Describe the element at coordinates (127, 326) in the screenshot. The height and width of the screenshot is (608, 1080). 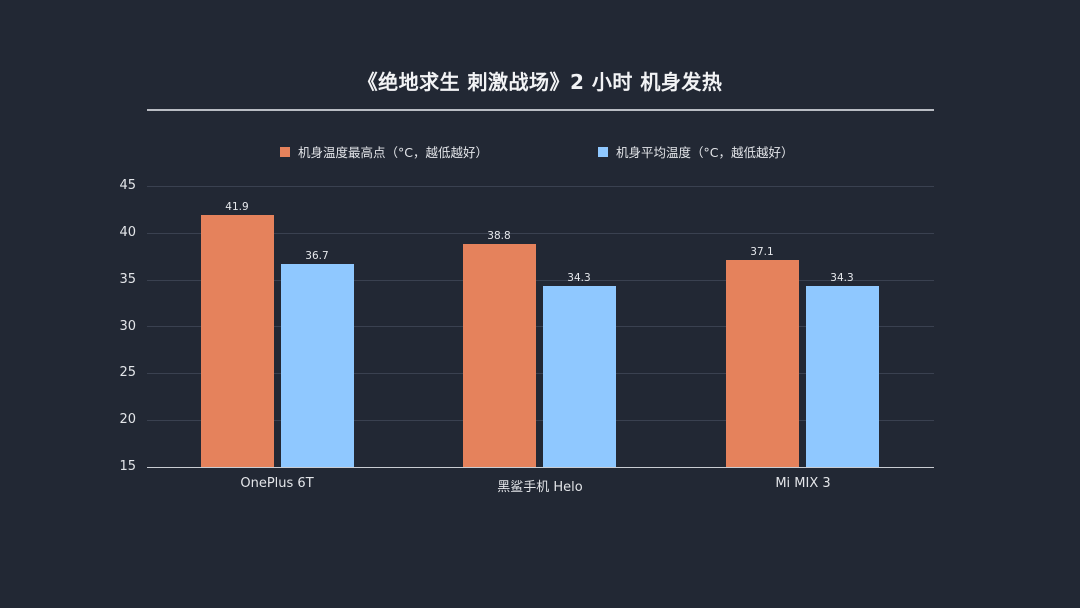
I see `y-tick: 30` at that location.